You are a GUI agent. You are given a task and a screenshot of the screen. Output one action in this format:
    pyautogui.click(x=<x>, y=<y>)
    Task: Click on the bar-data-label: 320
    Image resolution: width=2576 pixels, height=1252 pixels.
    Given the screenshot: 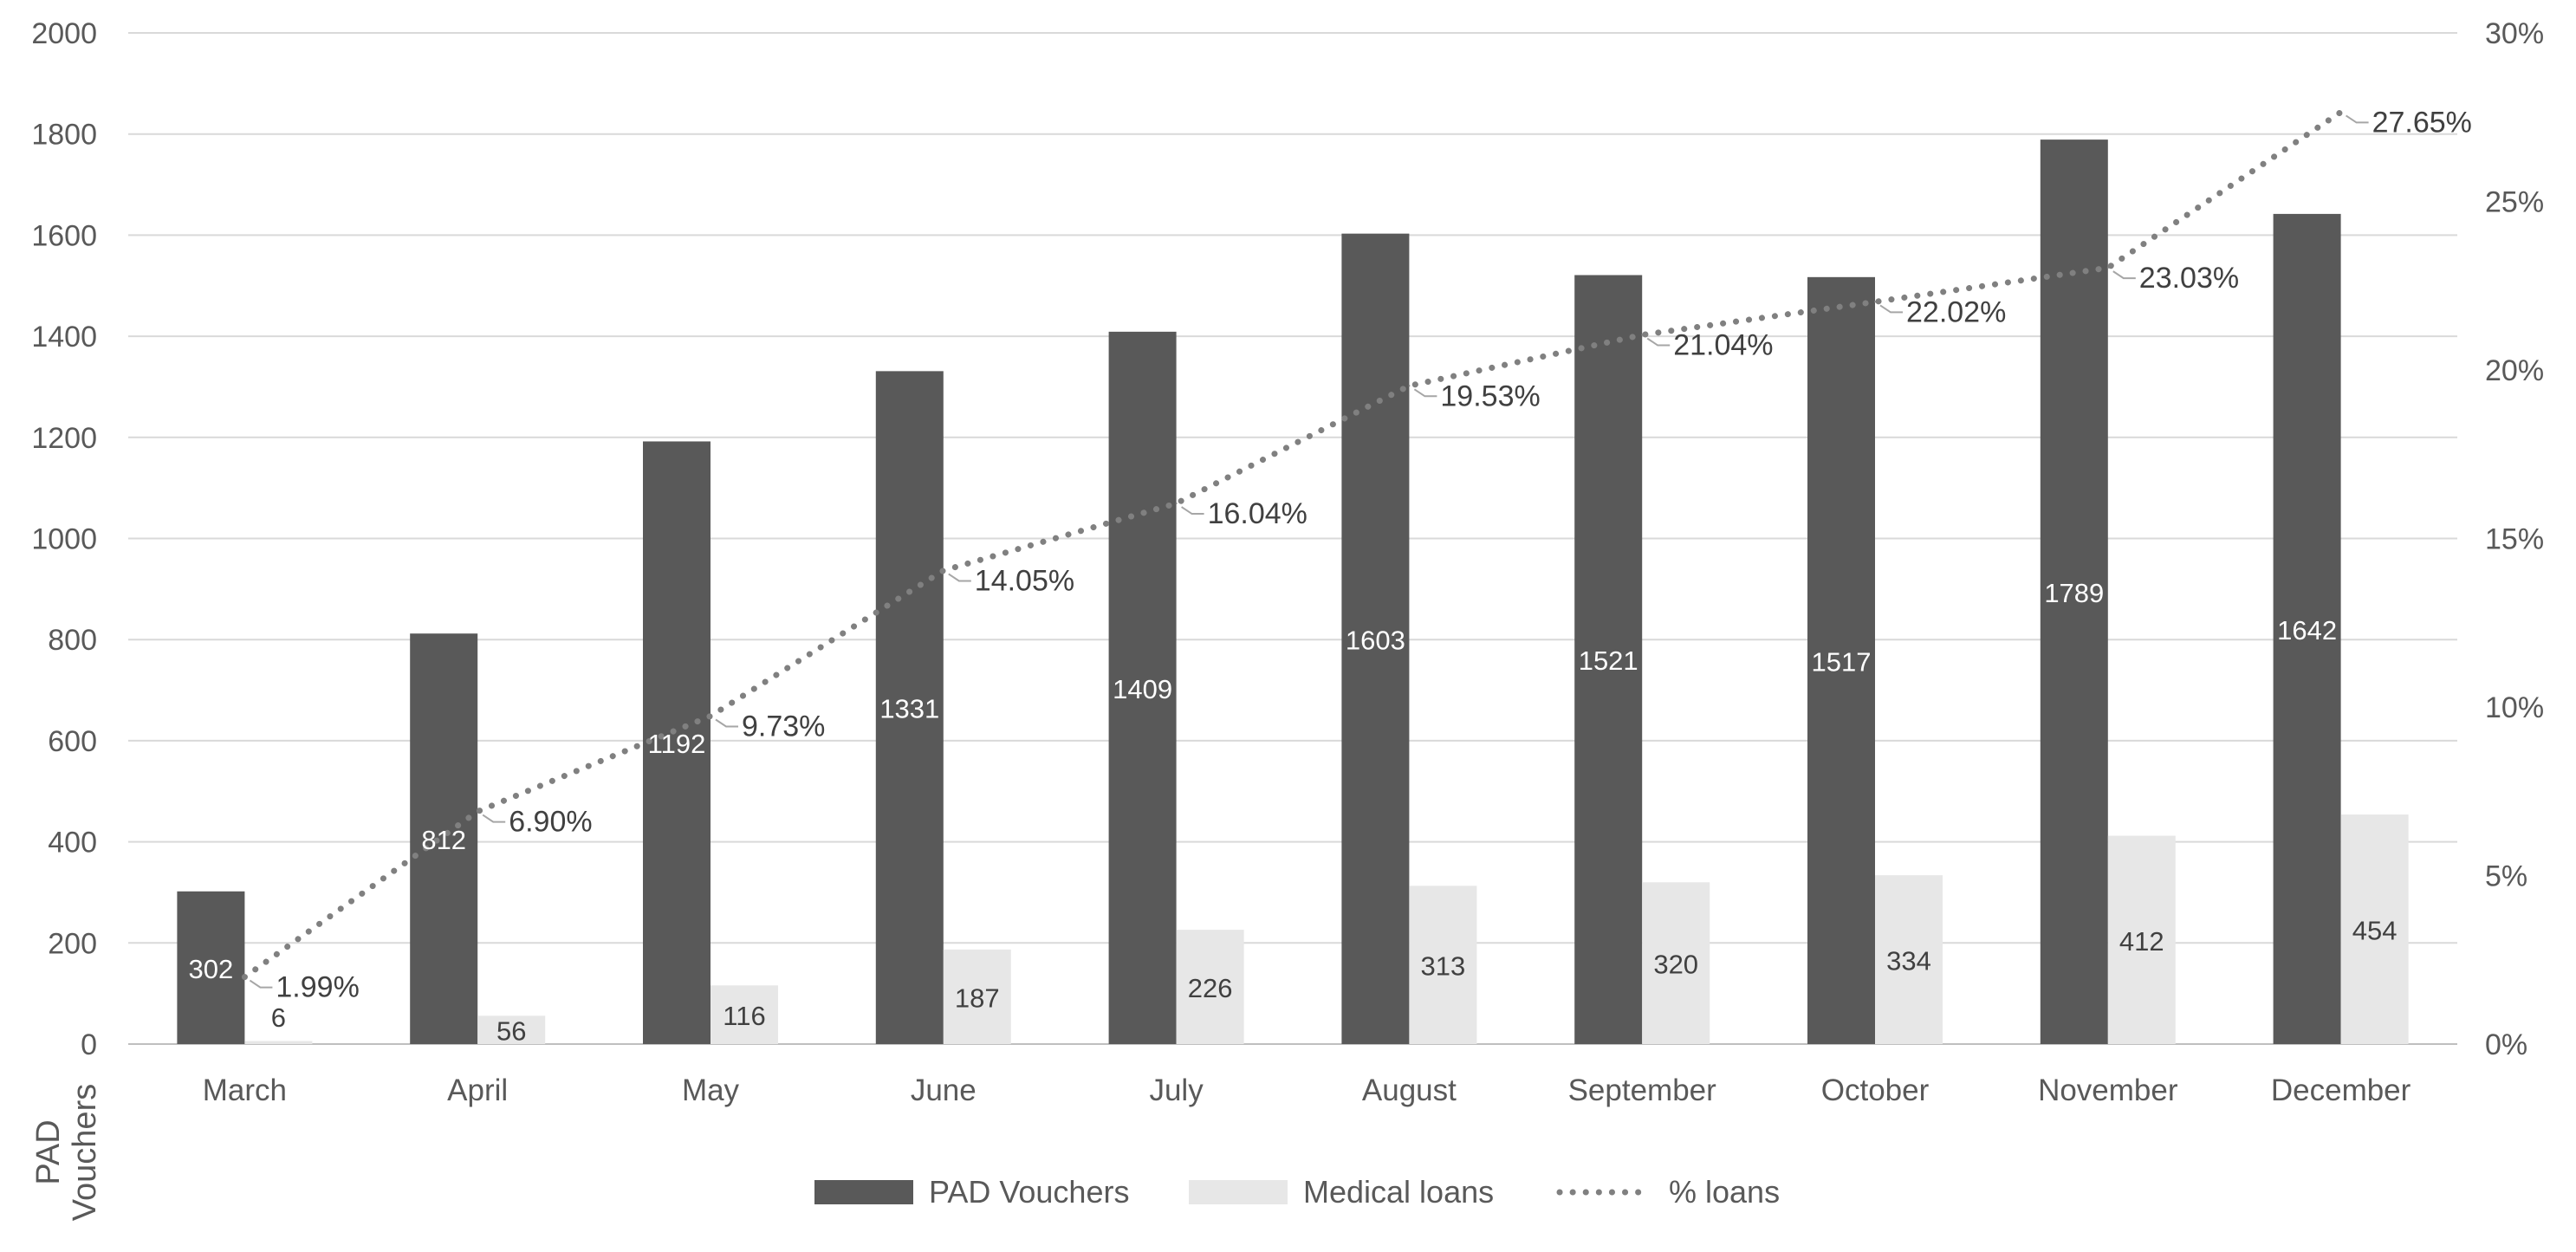 What is the action you would take?
    pyautogui.click(x=1676, y=965)
    